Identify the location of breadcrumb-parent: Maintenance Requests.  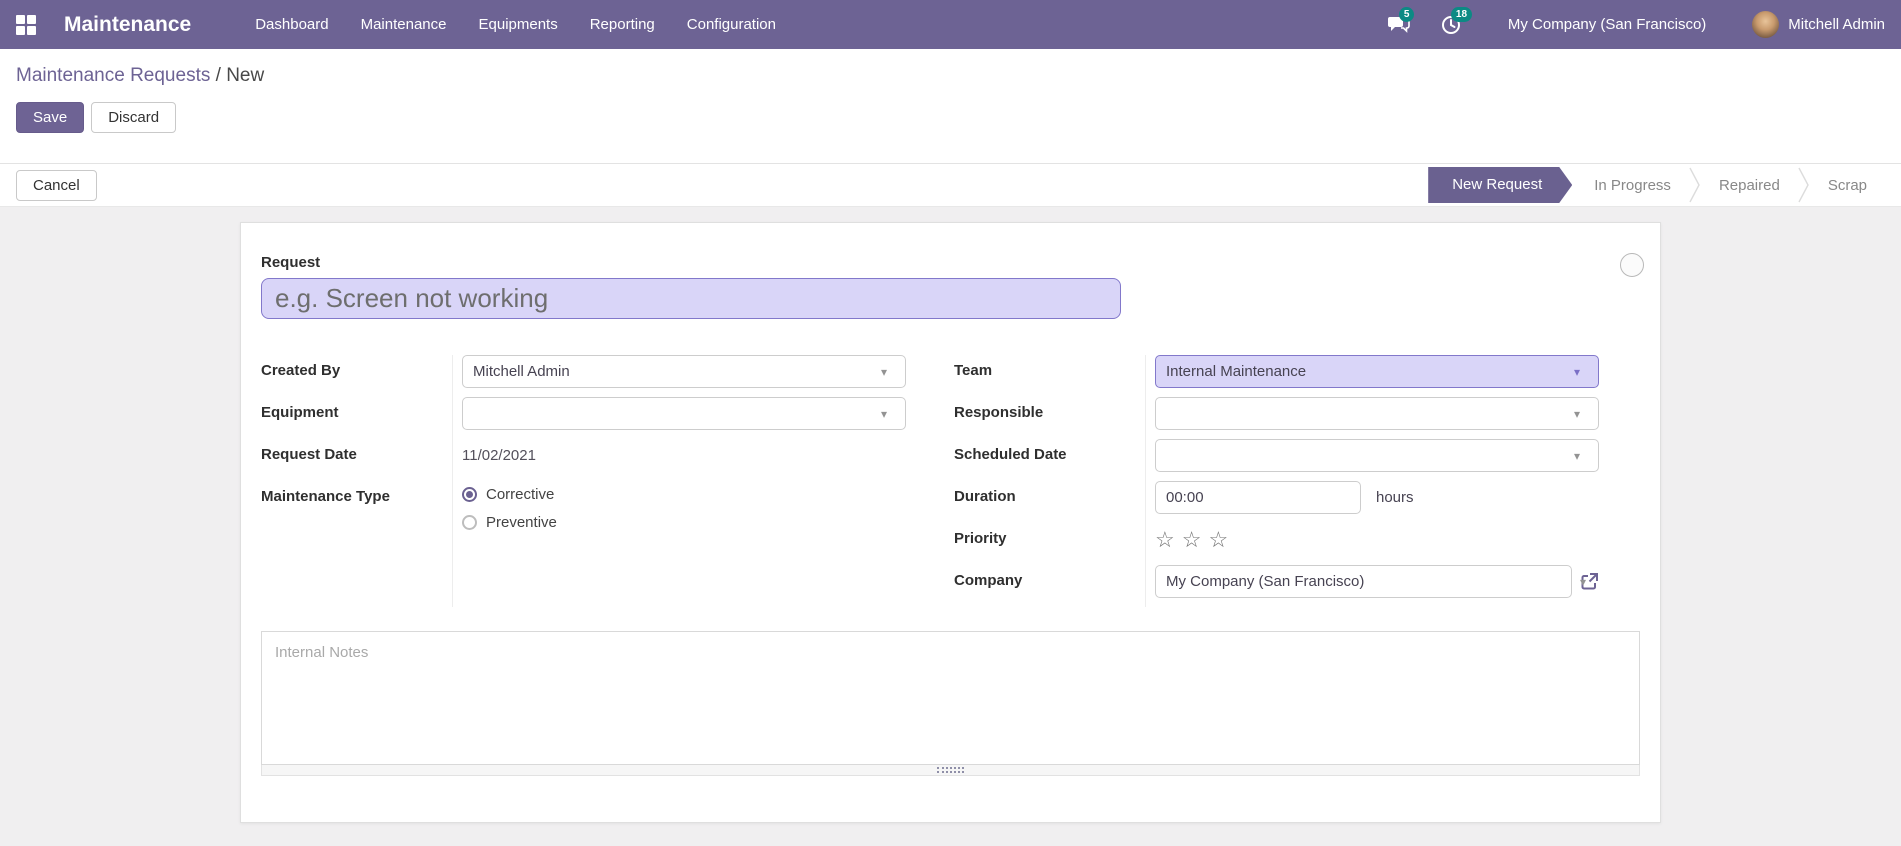
(113, 75).